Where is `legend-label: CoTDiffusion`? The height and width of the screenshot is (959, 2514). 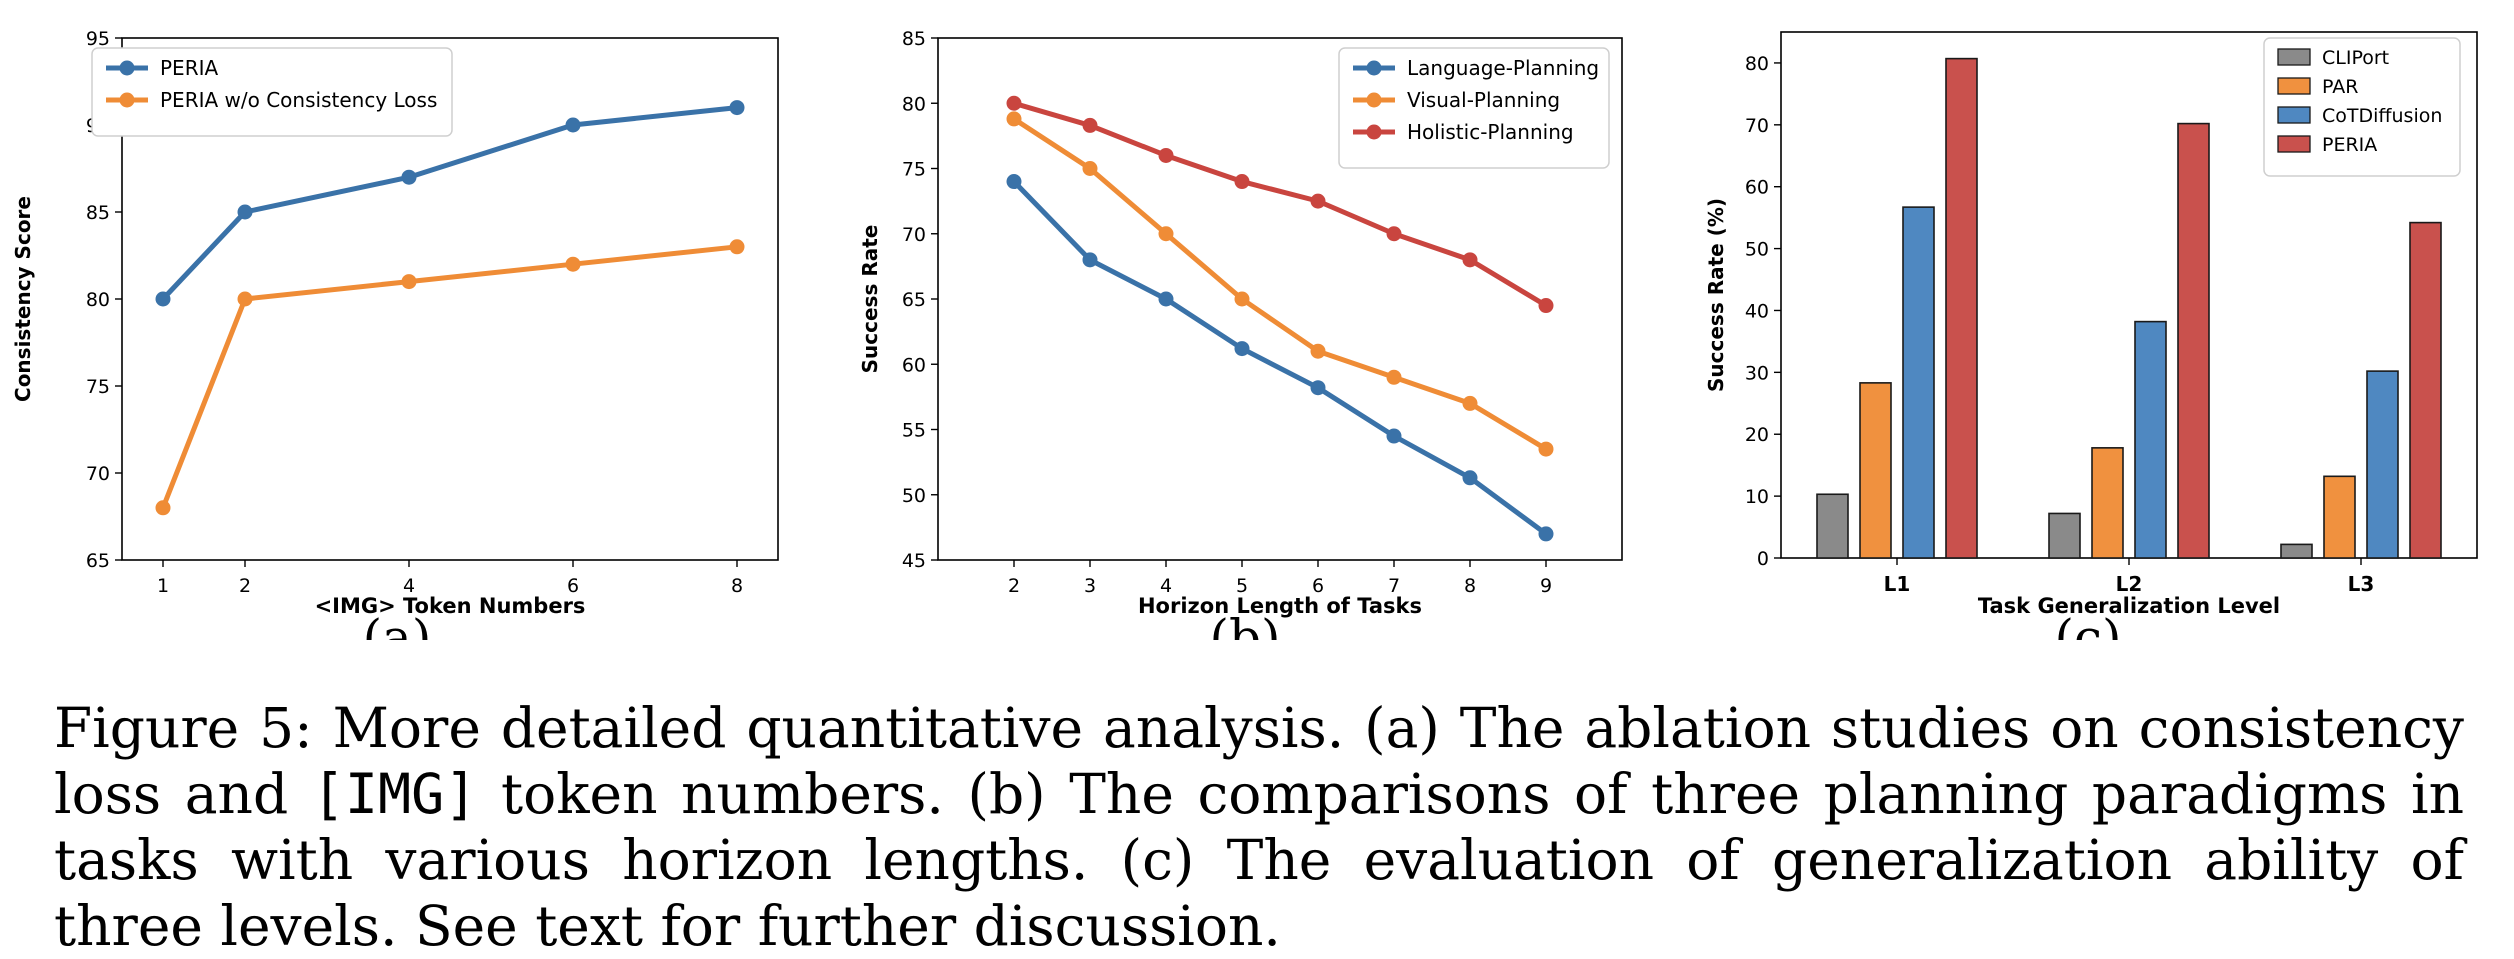
legend-label: CoTDiffusion is located at coordinates (2382, 116).